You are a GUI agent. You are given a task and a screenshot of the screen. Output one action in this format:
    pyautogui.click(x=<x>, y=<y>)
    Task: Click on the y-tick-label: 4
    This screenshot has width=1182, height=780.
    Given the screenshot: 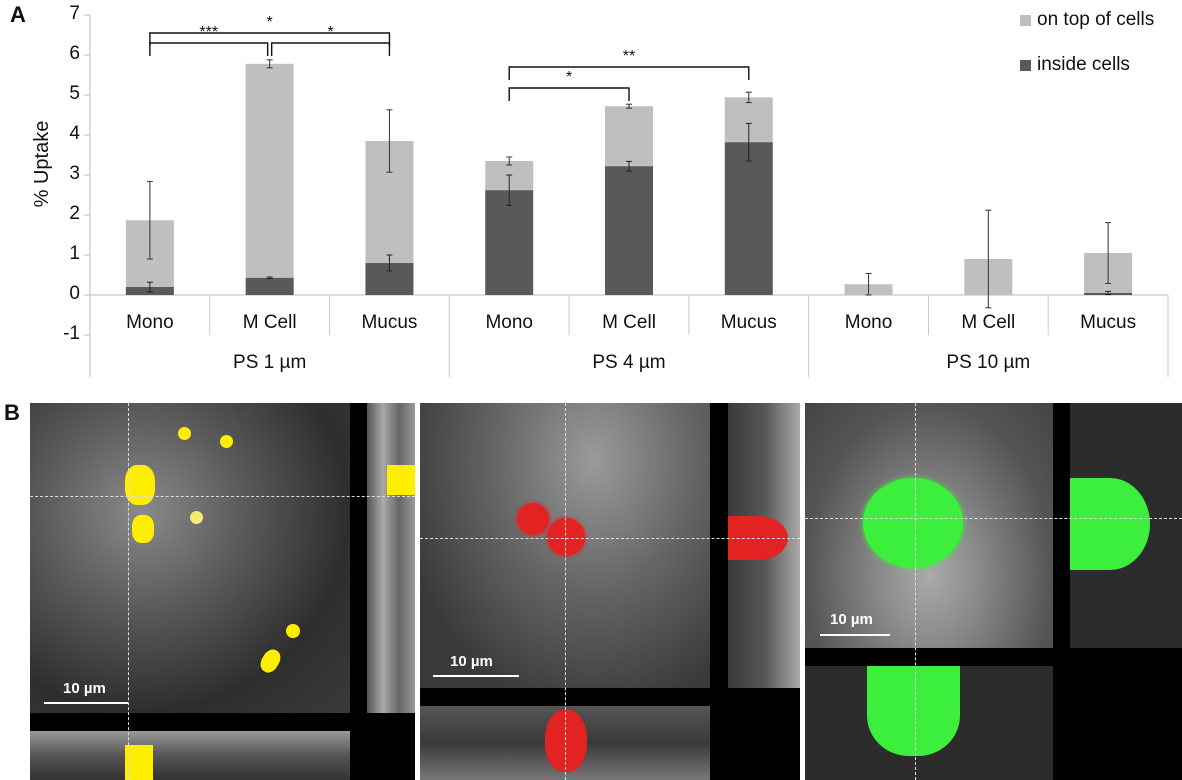 What is the action you would take?
    pyautogui.click(x=74, y=133)
    